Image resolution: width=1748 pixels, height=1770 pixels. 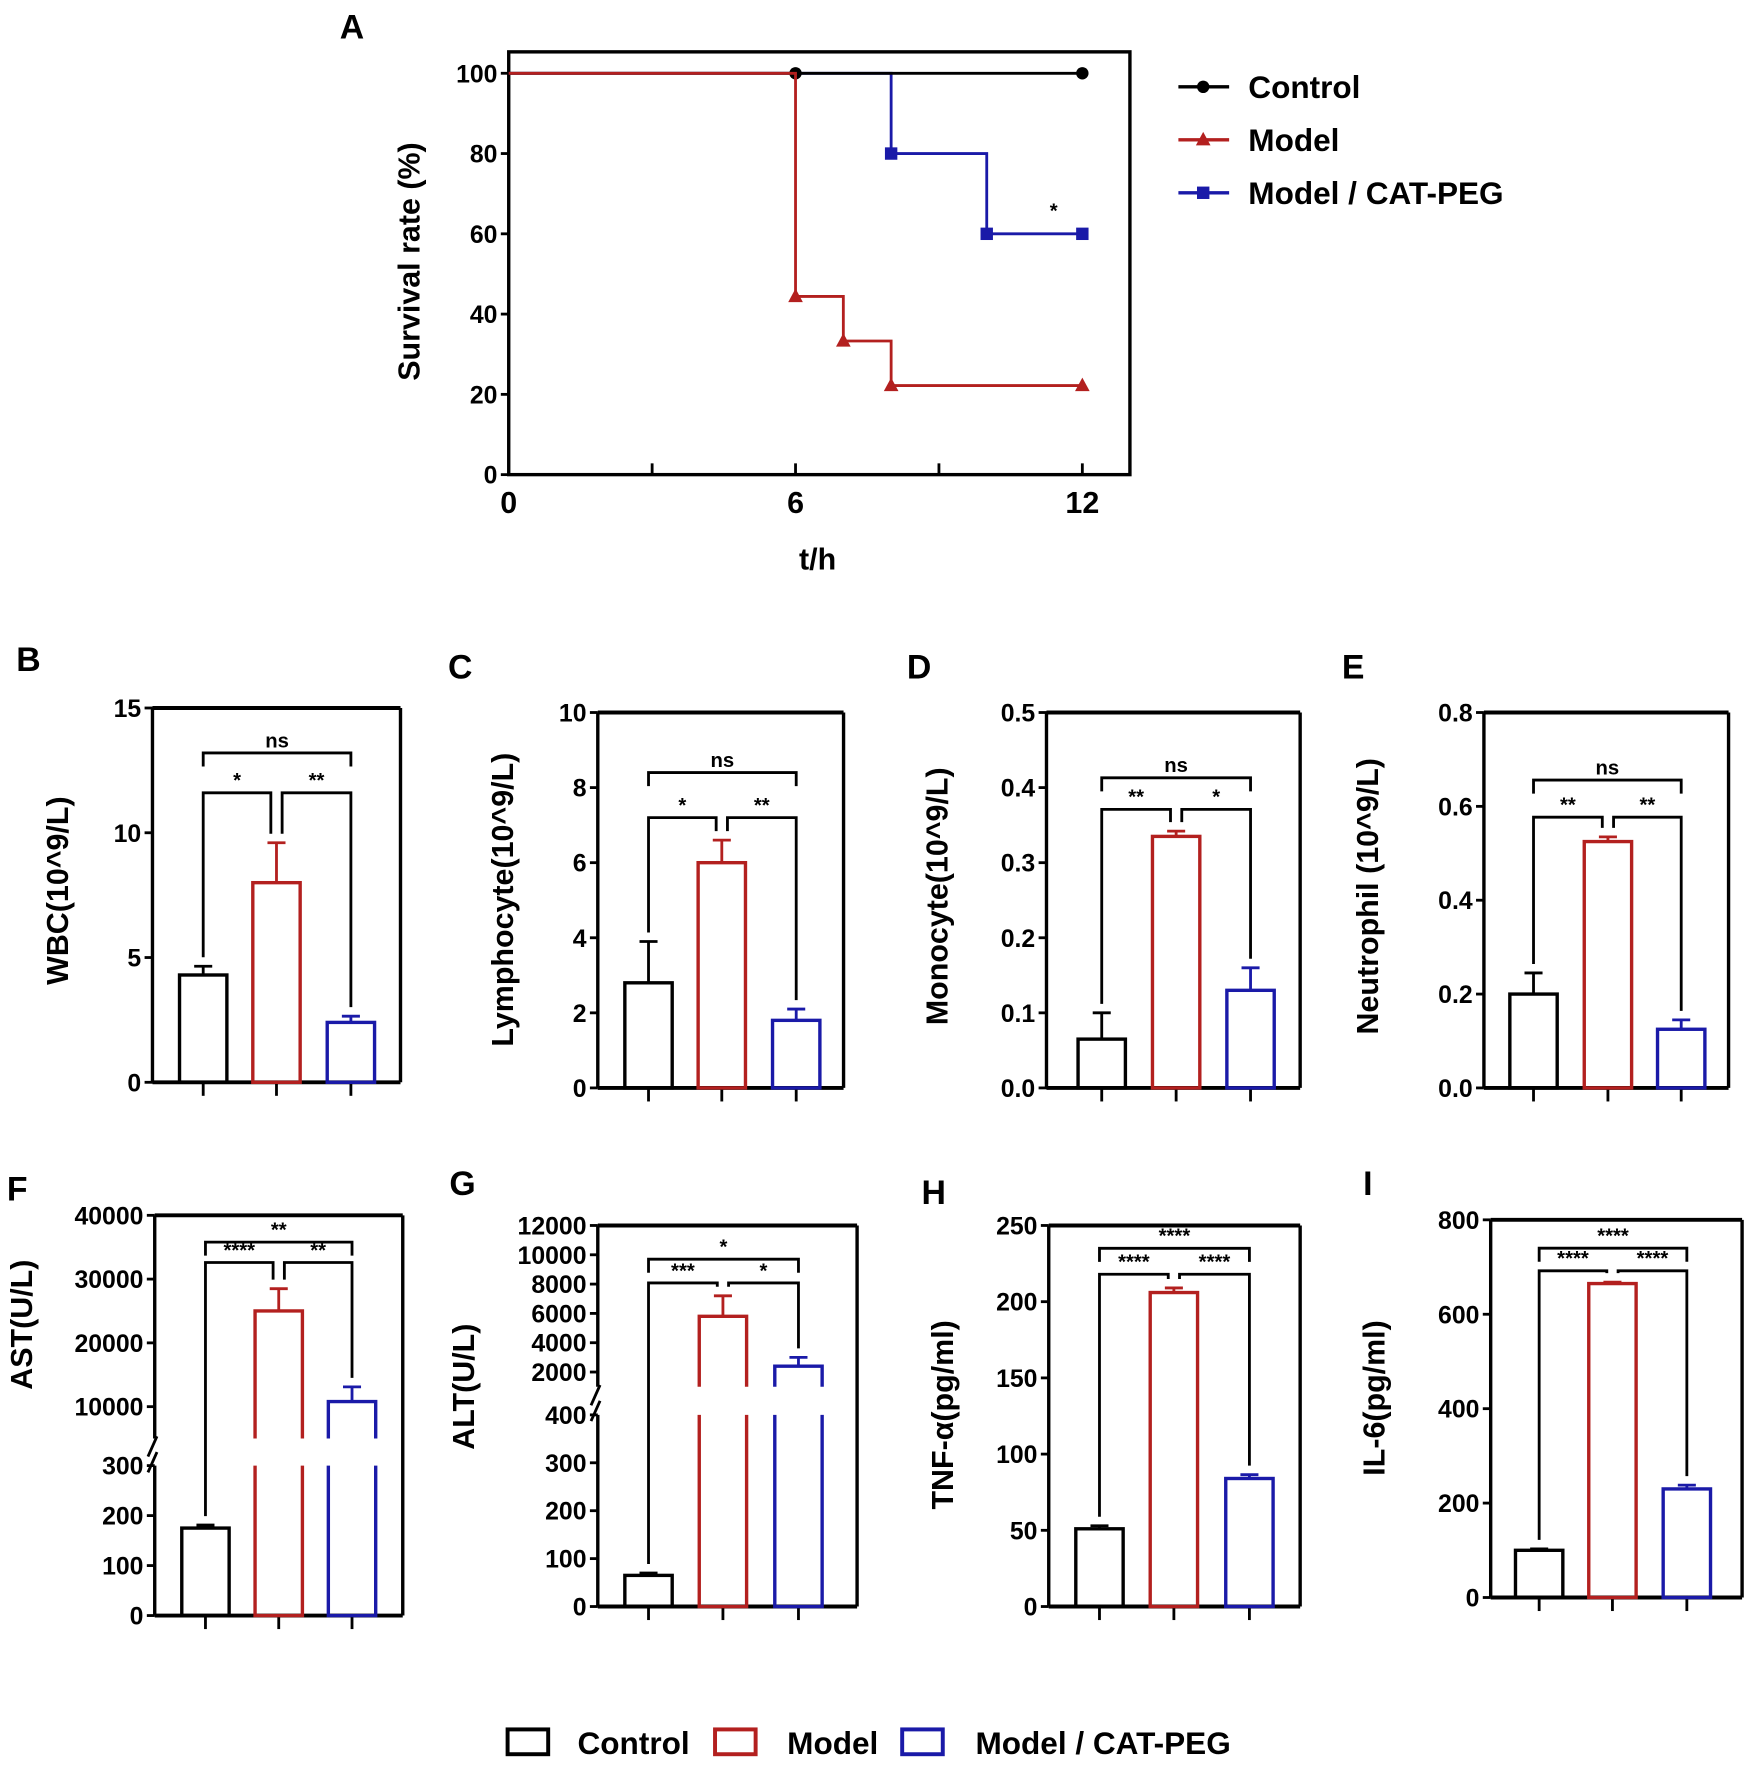 What do you see at coordinates (1367, 1184) in the screenshot?
I see `panel-letter: I` at bounding box center [1367, 1184].